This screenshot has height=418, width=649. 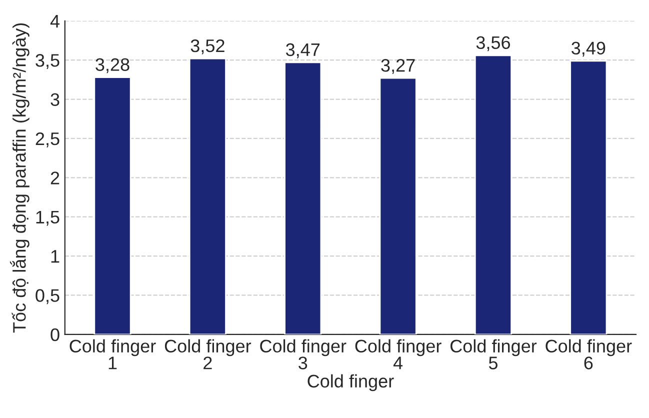 I want to click on y-axis-title: Tốc độ lắng đọng paraffin (kg/m²/ngày), so click(x=20, y=178).